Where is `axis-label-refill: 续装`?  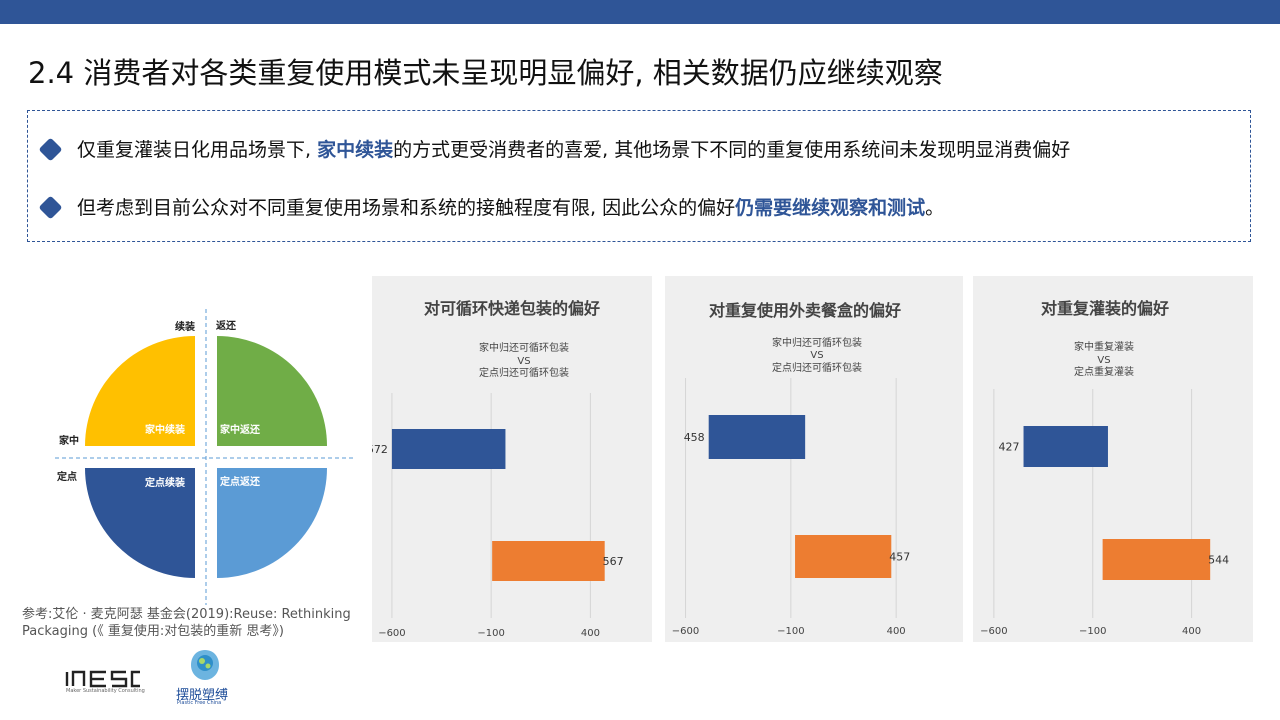 axis-label-refill: 续装 is located at coordinates (185, 326).